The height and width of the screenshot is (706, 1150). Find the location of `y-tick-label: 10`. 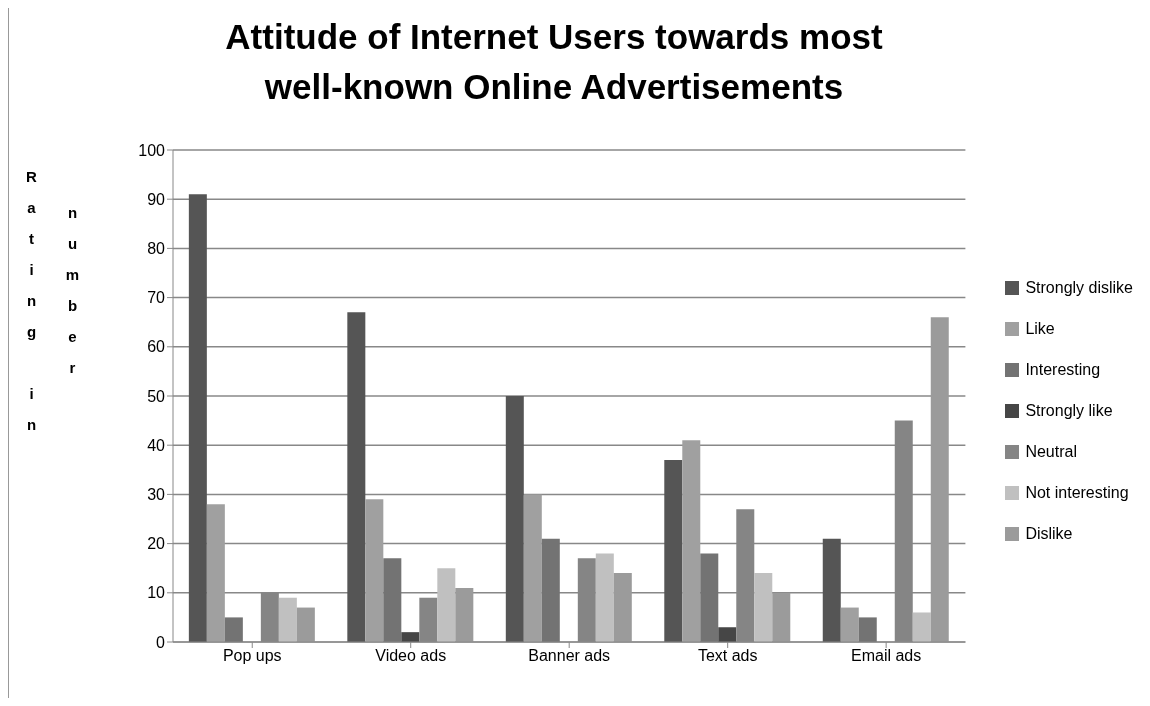

y-tick-label: 10 is located at coordinates (156, 593).